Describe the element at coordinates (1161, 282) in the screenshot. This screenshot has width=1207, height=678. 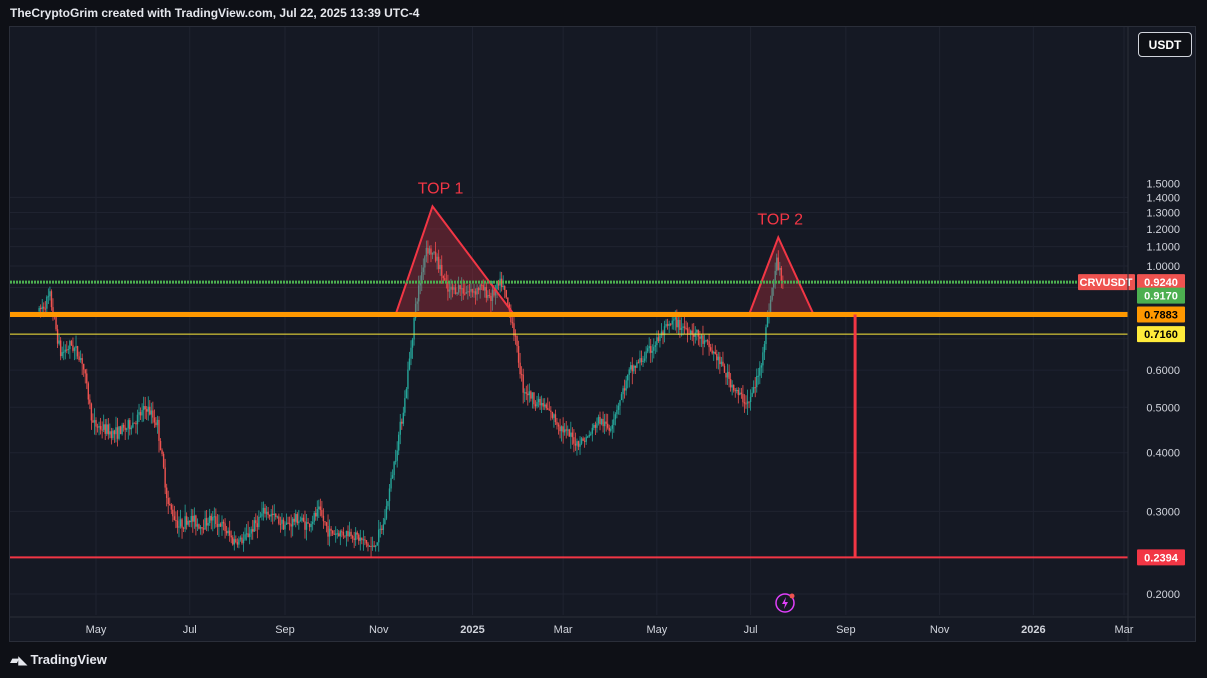
I see `price-label-box` at that location.